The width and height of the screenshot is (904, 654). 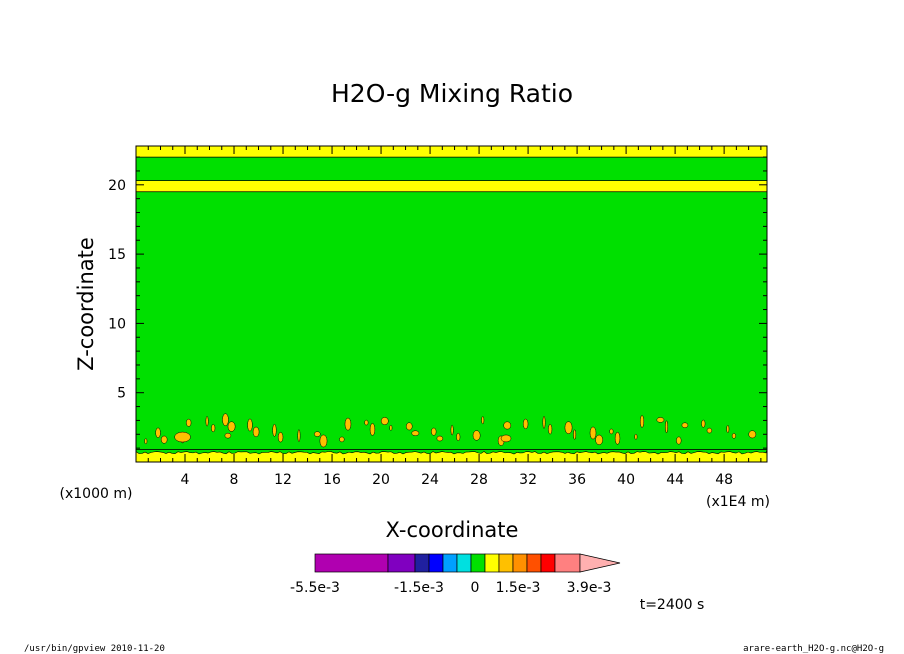 What do you see at coordinates (518, 588) in the screenshot?
I see `colorbar-label: 1.5e-3` at bounding box center [518, 588].